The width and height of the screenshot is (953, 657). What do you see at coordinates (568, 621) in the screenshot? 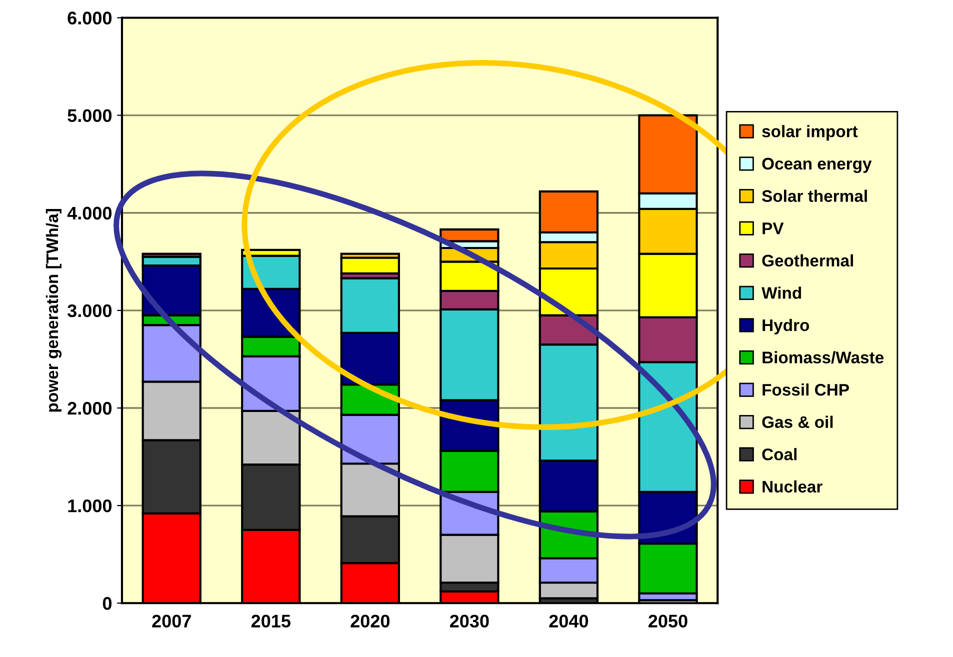
I see `x-tick-label: 2040` at bounding box center [568, 621].